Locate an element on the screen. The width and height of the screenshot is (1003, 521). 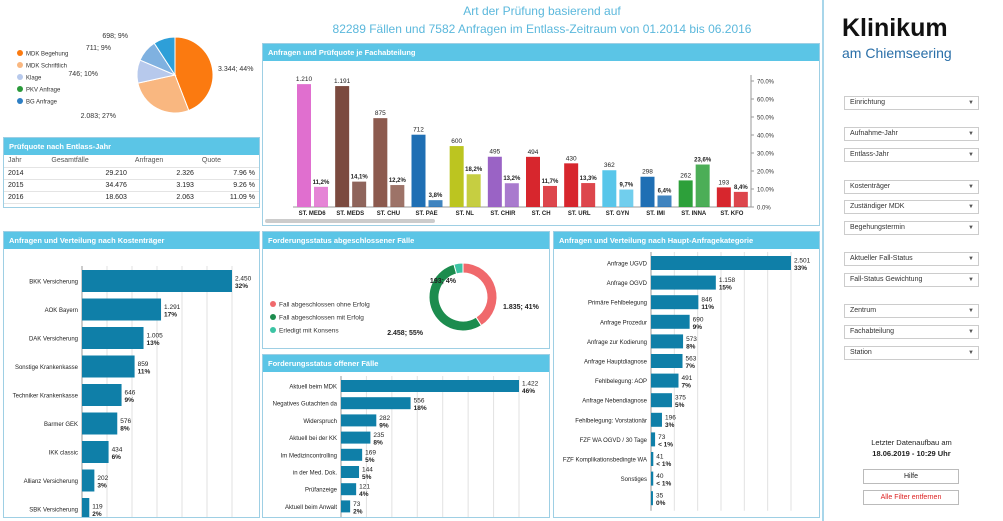
table-row: 2014 29.210 2.326 7.96 % is located at coordinates (131, 173).